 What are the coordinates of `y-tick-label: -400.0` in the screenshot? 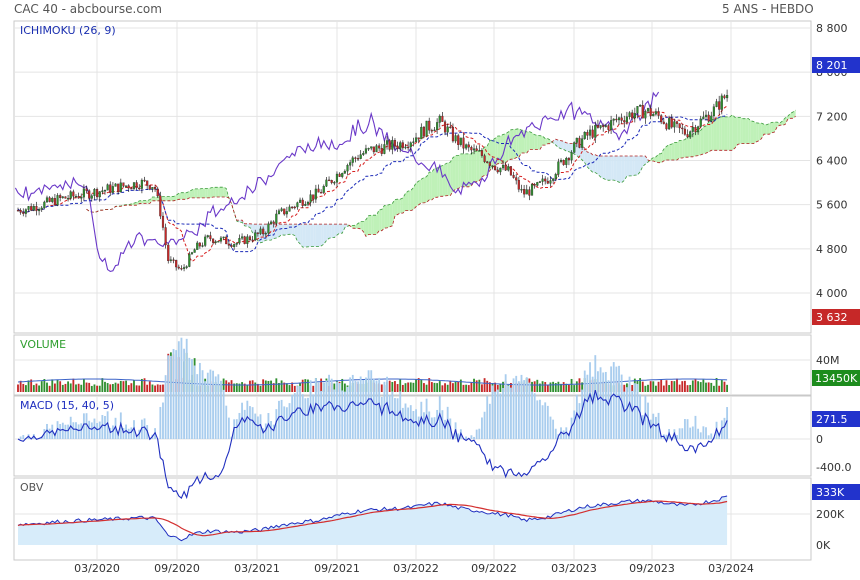 It's located at (833, 467).